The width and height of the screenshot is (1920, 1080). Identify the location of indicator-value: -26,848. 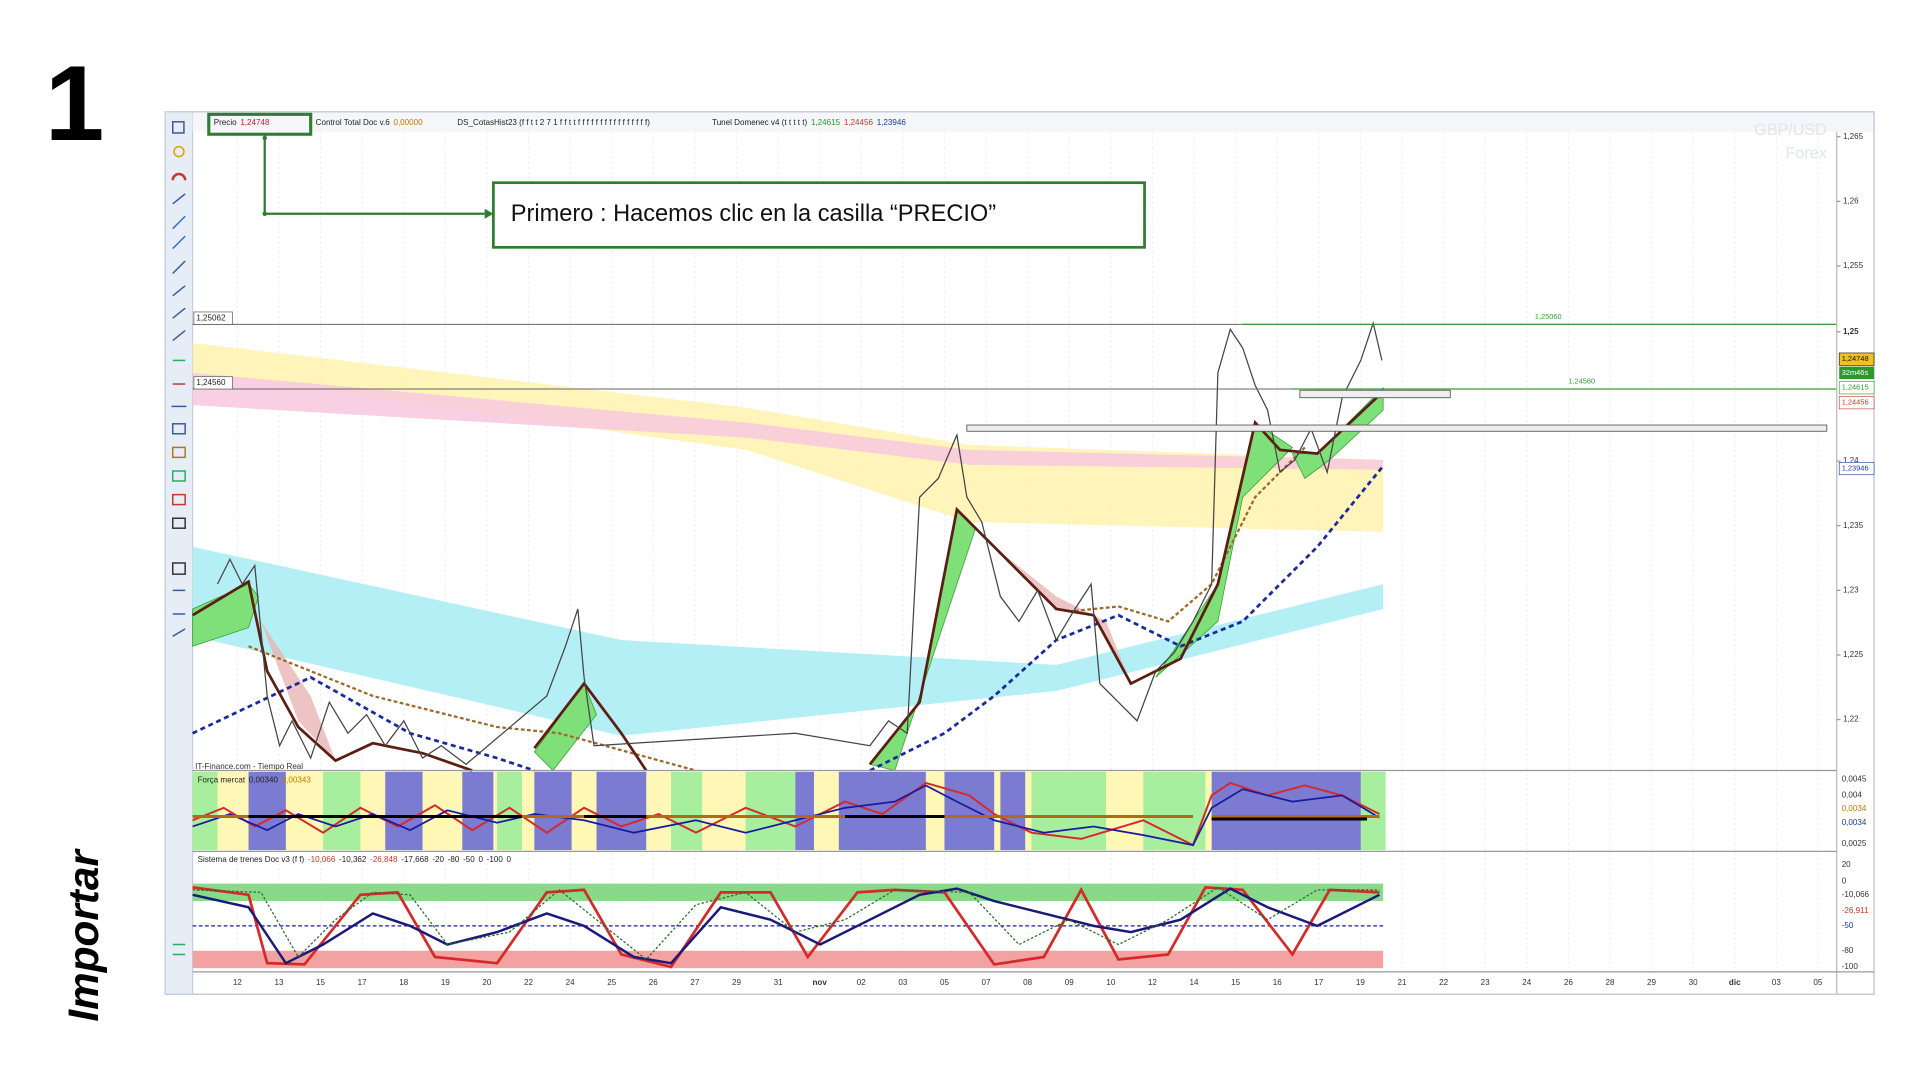
(384, 859).